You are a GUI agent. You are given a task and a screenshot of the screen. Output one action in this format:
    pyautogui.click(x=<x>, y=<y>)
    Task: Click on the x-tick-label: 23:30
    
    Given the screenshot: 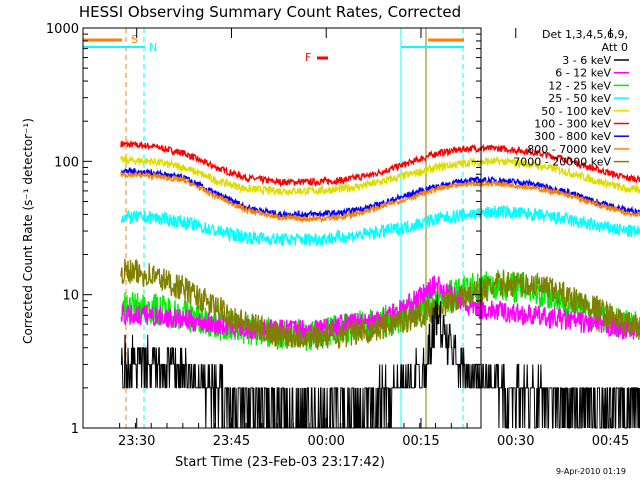 What is the action you would take?
    pyautogui.click(x=136, y=441)
    